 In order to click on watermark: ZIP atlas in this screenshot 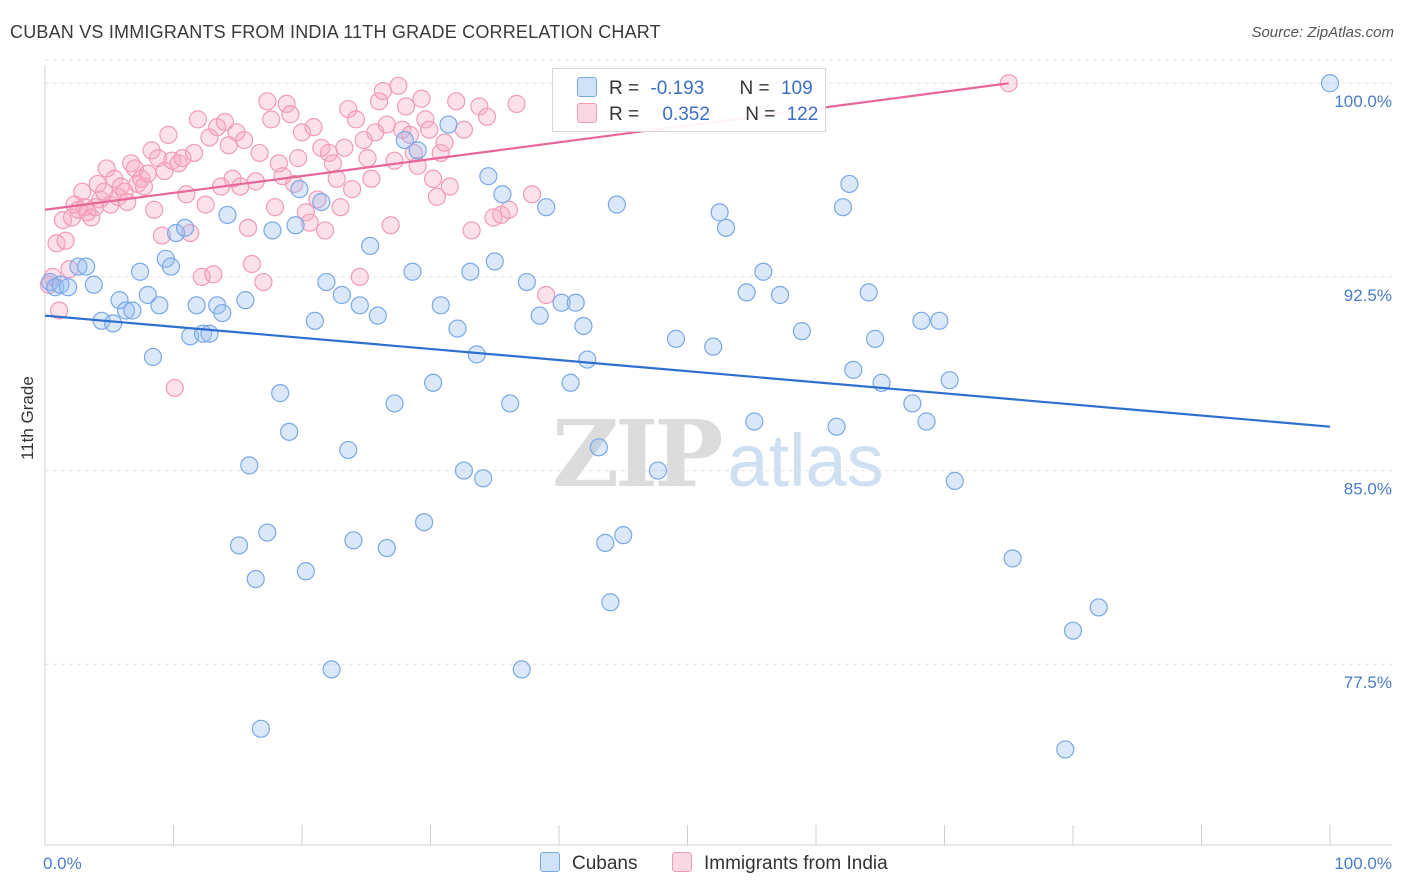, I will do `click(718, 454)`.